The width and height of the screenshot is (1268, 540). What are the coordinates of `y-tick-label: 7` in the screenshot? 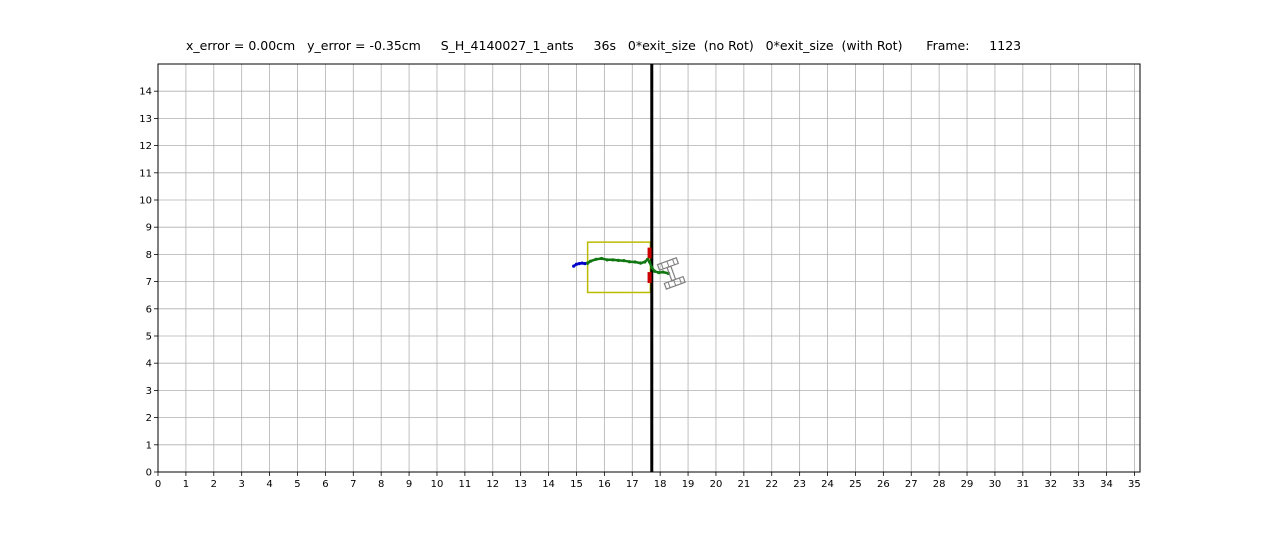 It's located at (149, 282).